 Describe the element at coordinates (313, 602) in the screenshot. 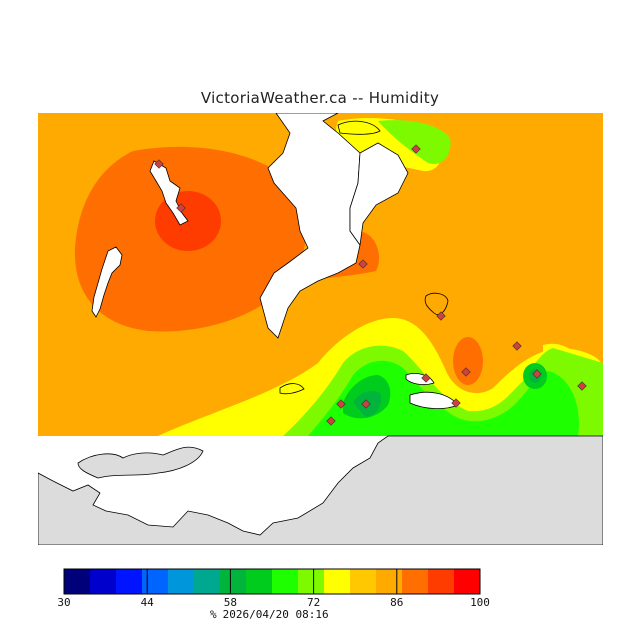

I see `legend-tick-label: 72` at that location.